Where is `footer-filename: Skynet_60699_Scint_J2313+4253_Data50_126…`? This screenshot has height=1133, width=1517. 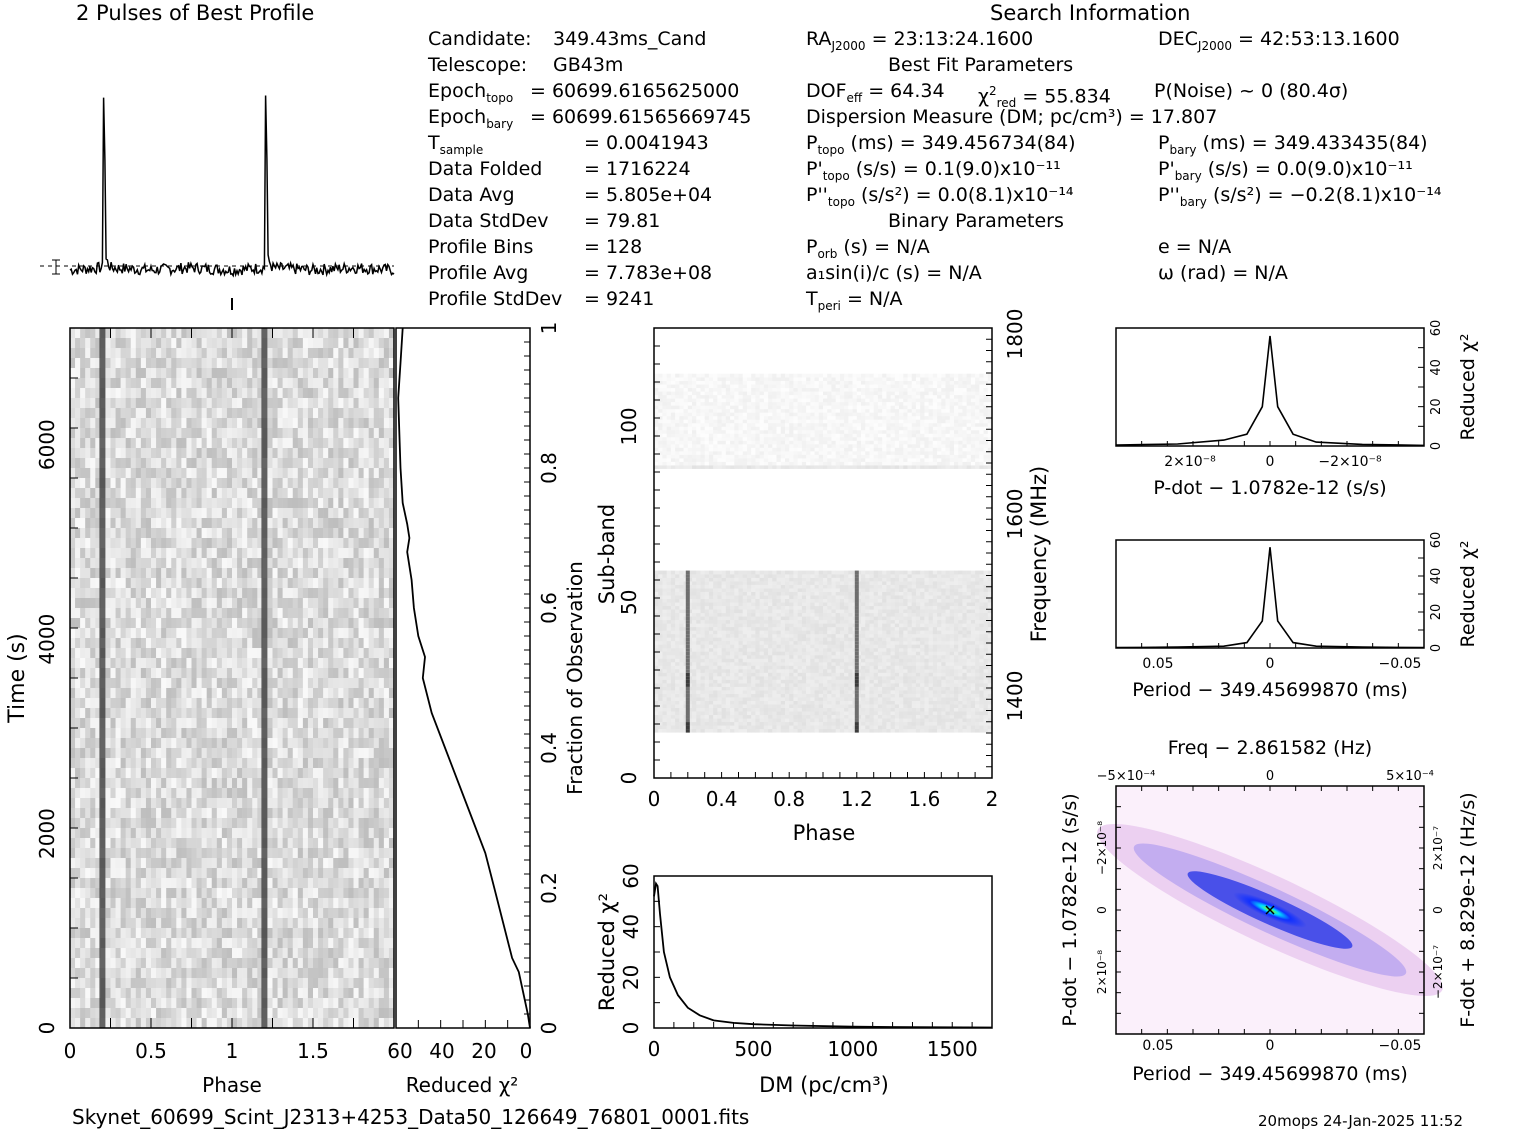
footer-filename: Skynet_60699_Scint_J2313+4253_Data50_126… is located at coordinates (411, 1117).